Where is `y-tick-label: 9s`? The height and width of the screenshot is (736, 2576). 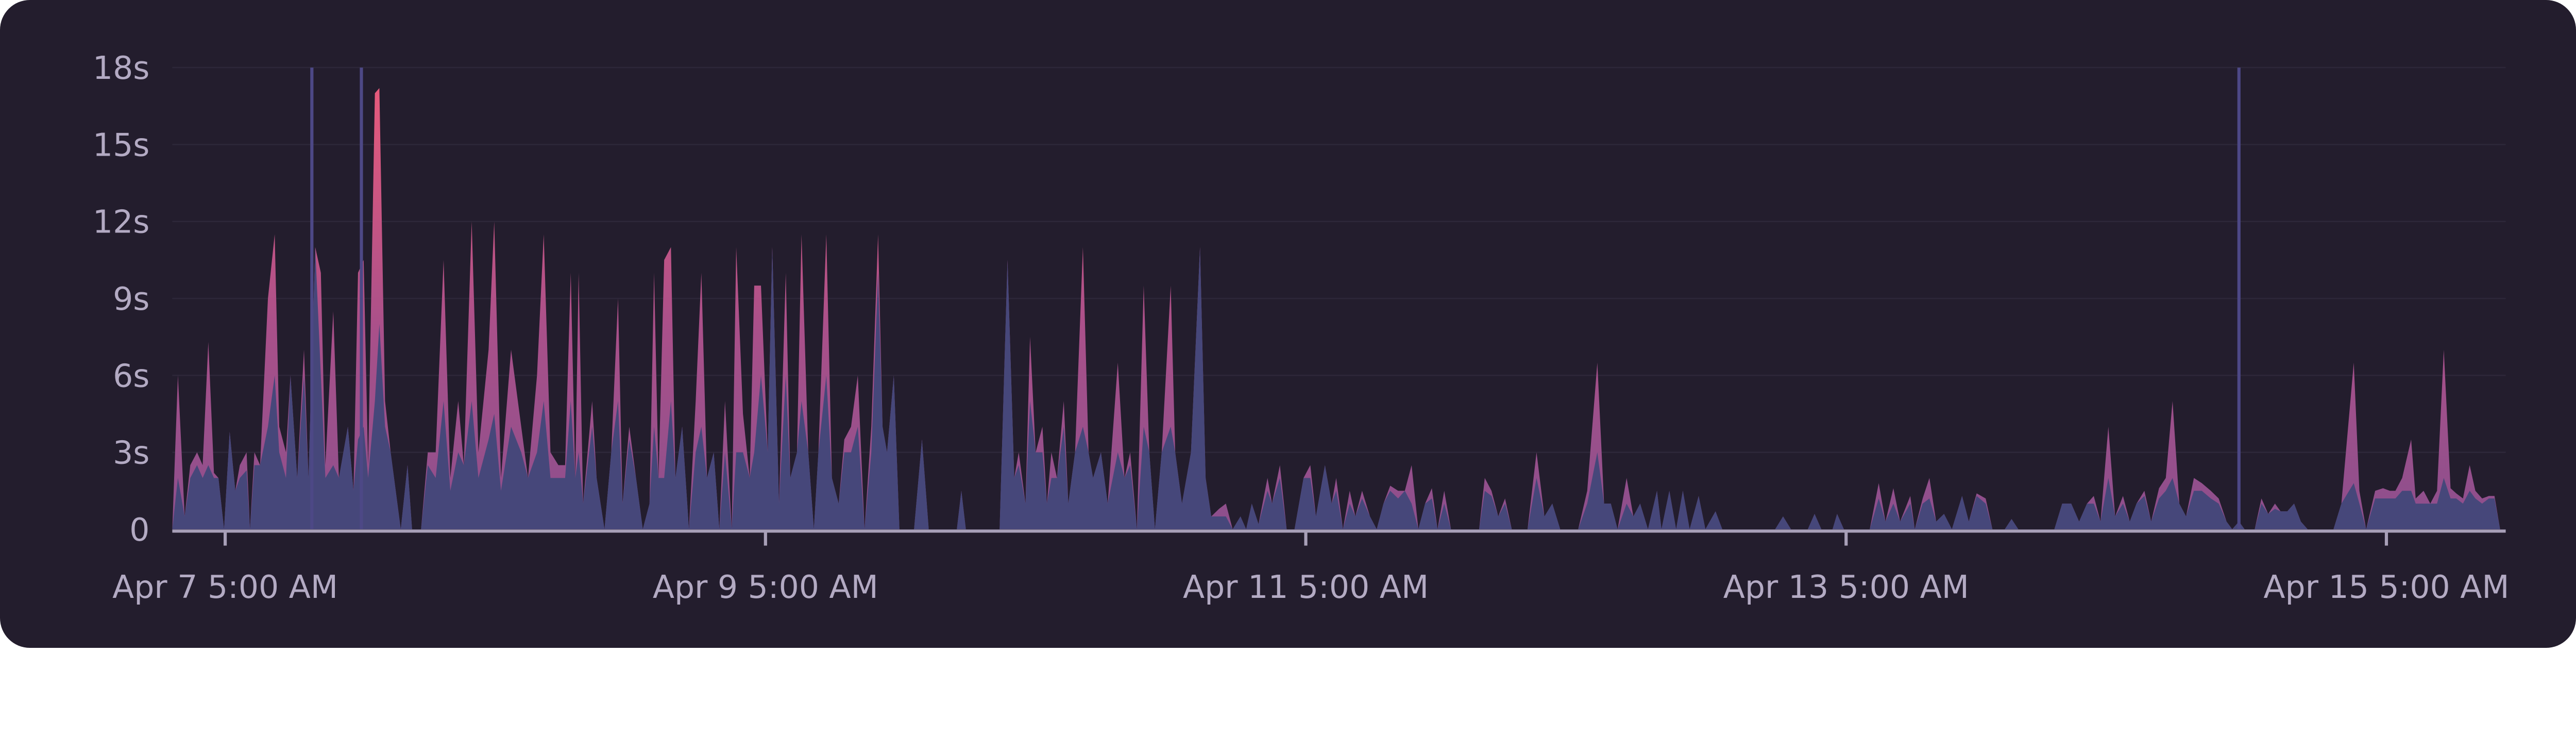 y-tick-label: 9s is located at coordinates (131, 298).